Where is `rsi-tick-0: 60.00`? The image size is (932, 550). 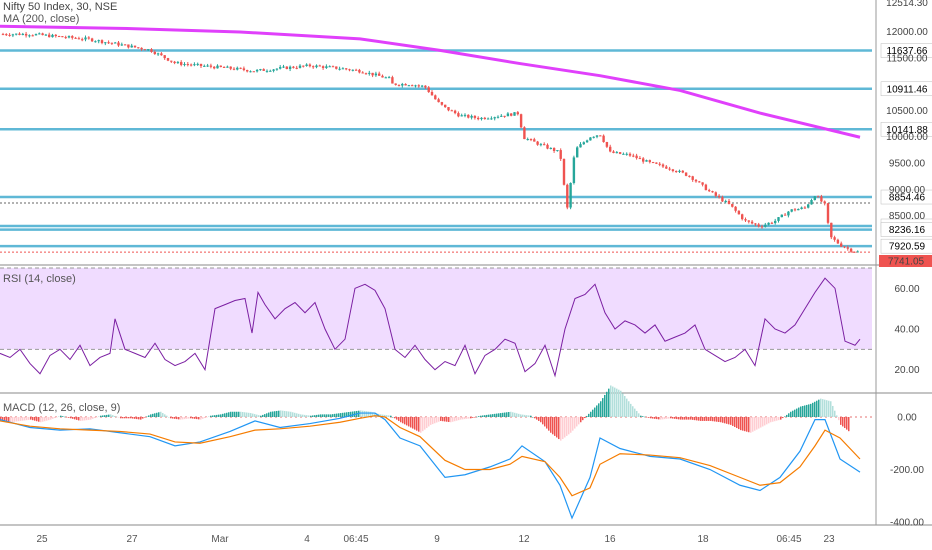
rsi-tick-0: 60.00 is located at coordinates (906, 289).